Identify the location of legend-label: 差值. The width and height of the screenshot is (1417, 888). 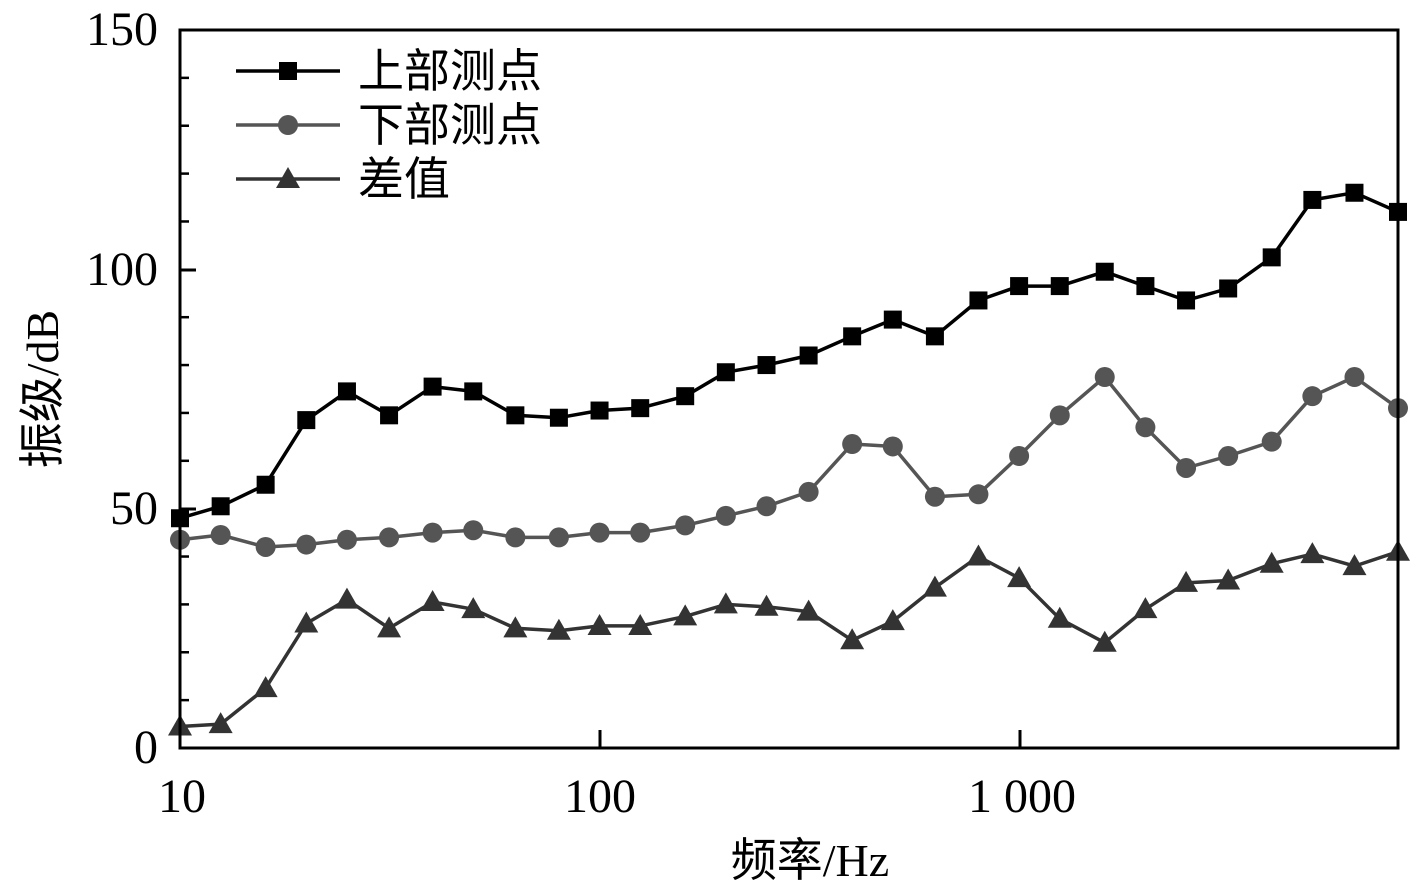
(404, 179).